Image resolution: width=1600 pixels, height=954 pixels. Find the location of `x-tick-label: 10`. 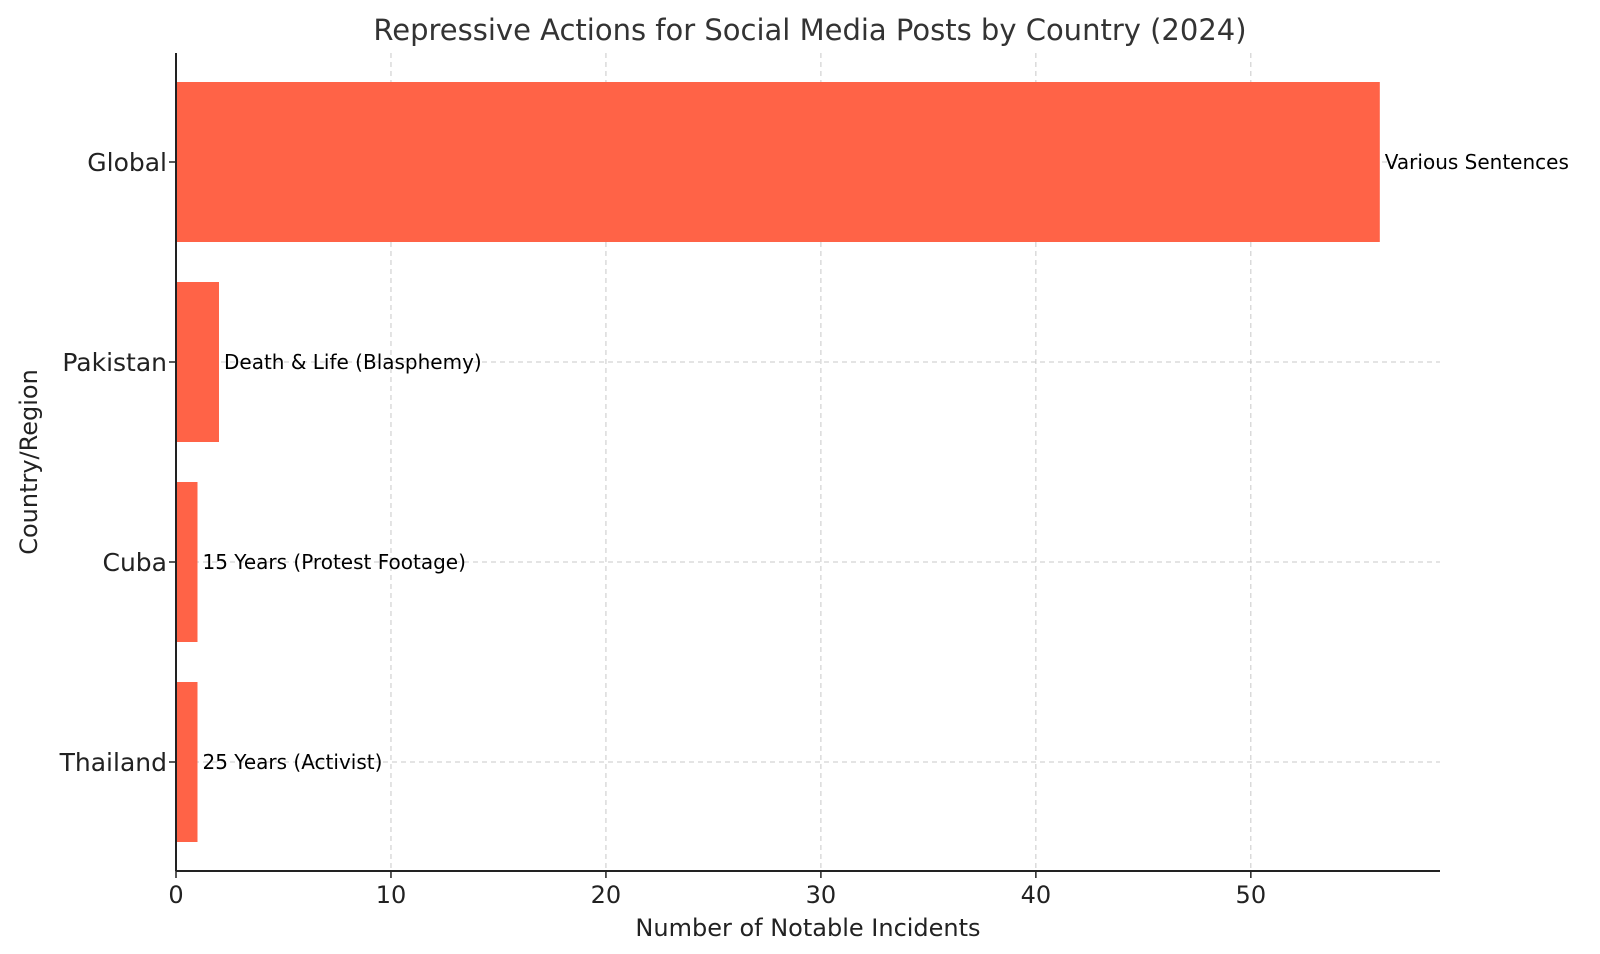

x-tick-label: 10 is located at coordinates (391, 895).